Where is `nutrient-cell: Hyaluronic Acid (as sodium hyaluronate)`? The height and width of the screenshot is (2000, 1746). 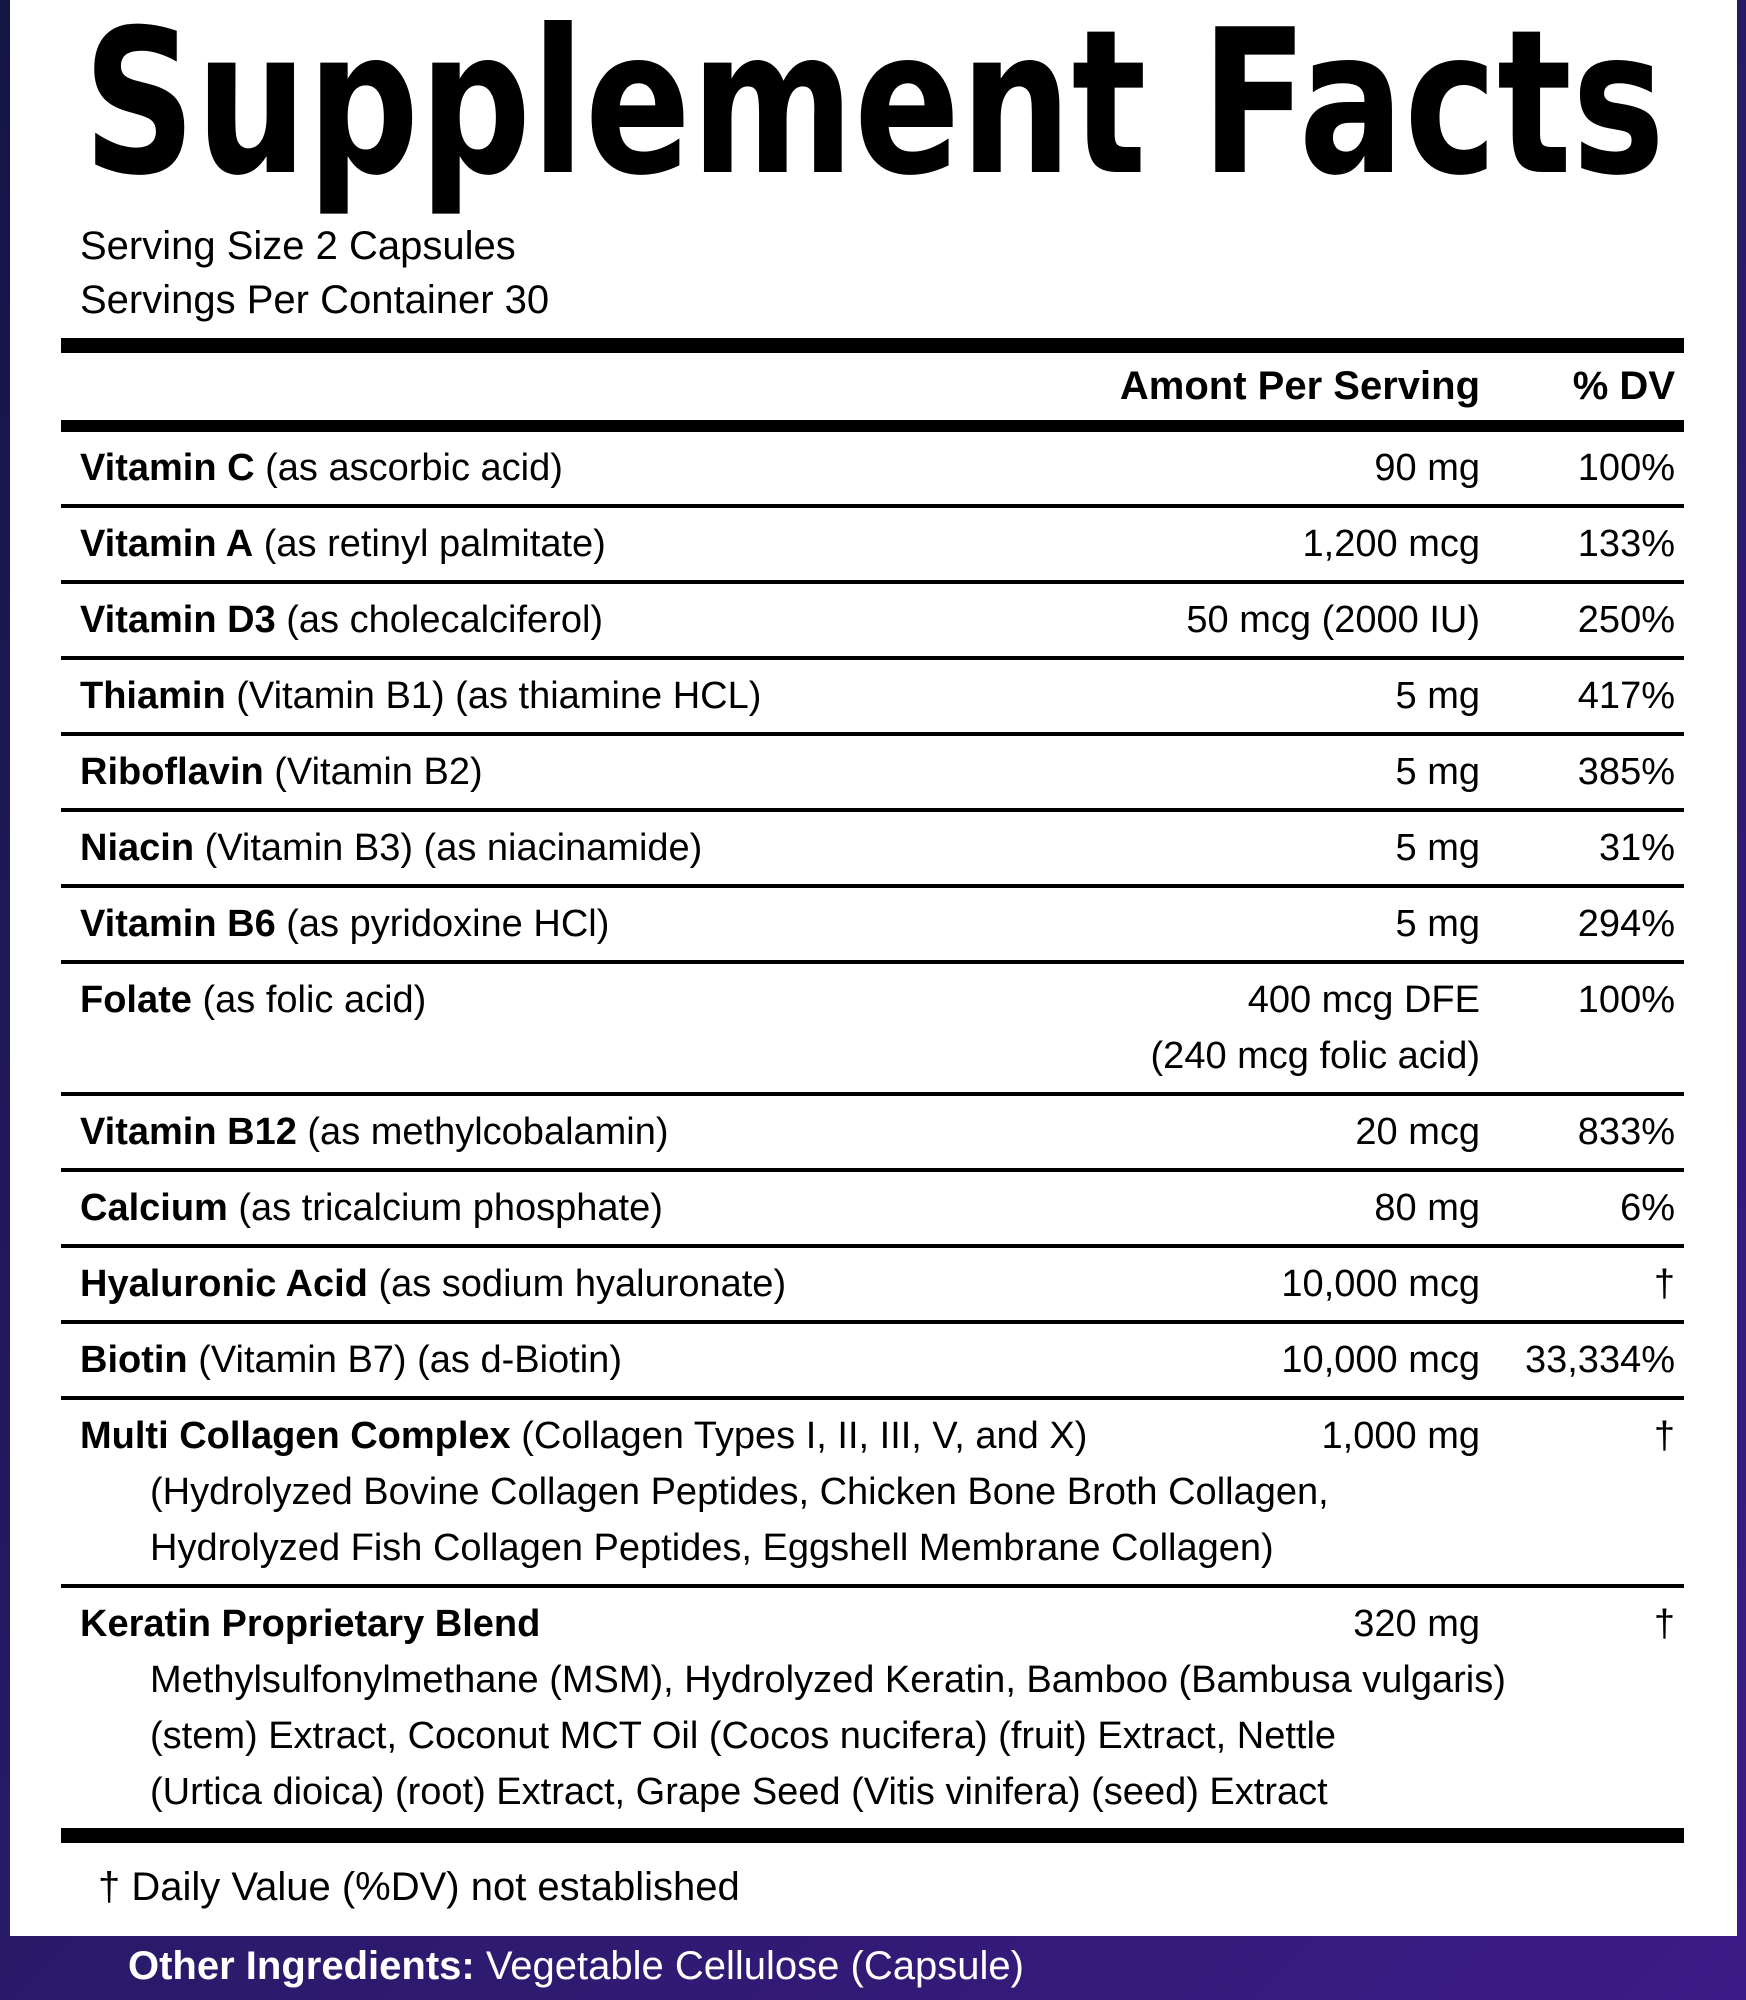 nutrient-cell: Hyaluronic Acid (as sodium hyaluronate) is located at coordinates (680, 1284).